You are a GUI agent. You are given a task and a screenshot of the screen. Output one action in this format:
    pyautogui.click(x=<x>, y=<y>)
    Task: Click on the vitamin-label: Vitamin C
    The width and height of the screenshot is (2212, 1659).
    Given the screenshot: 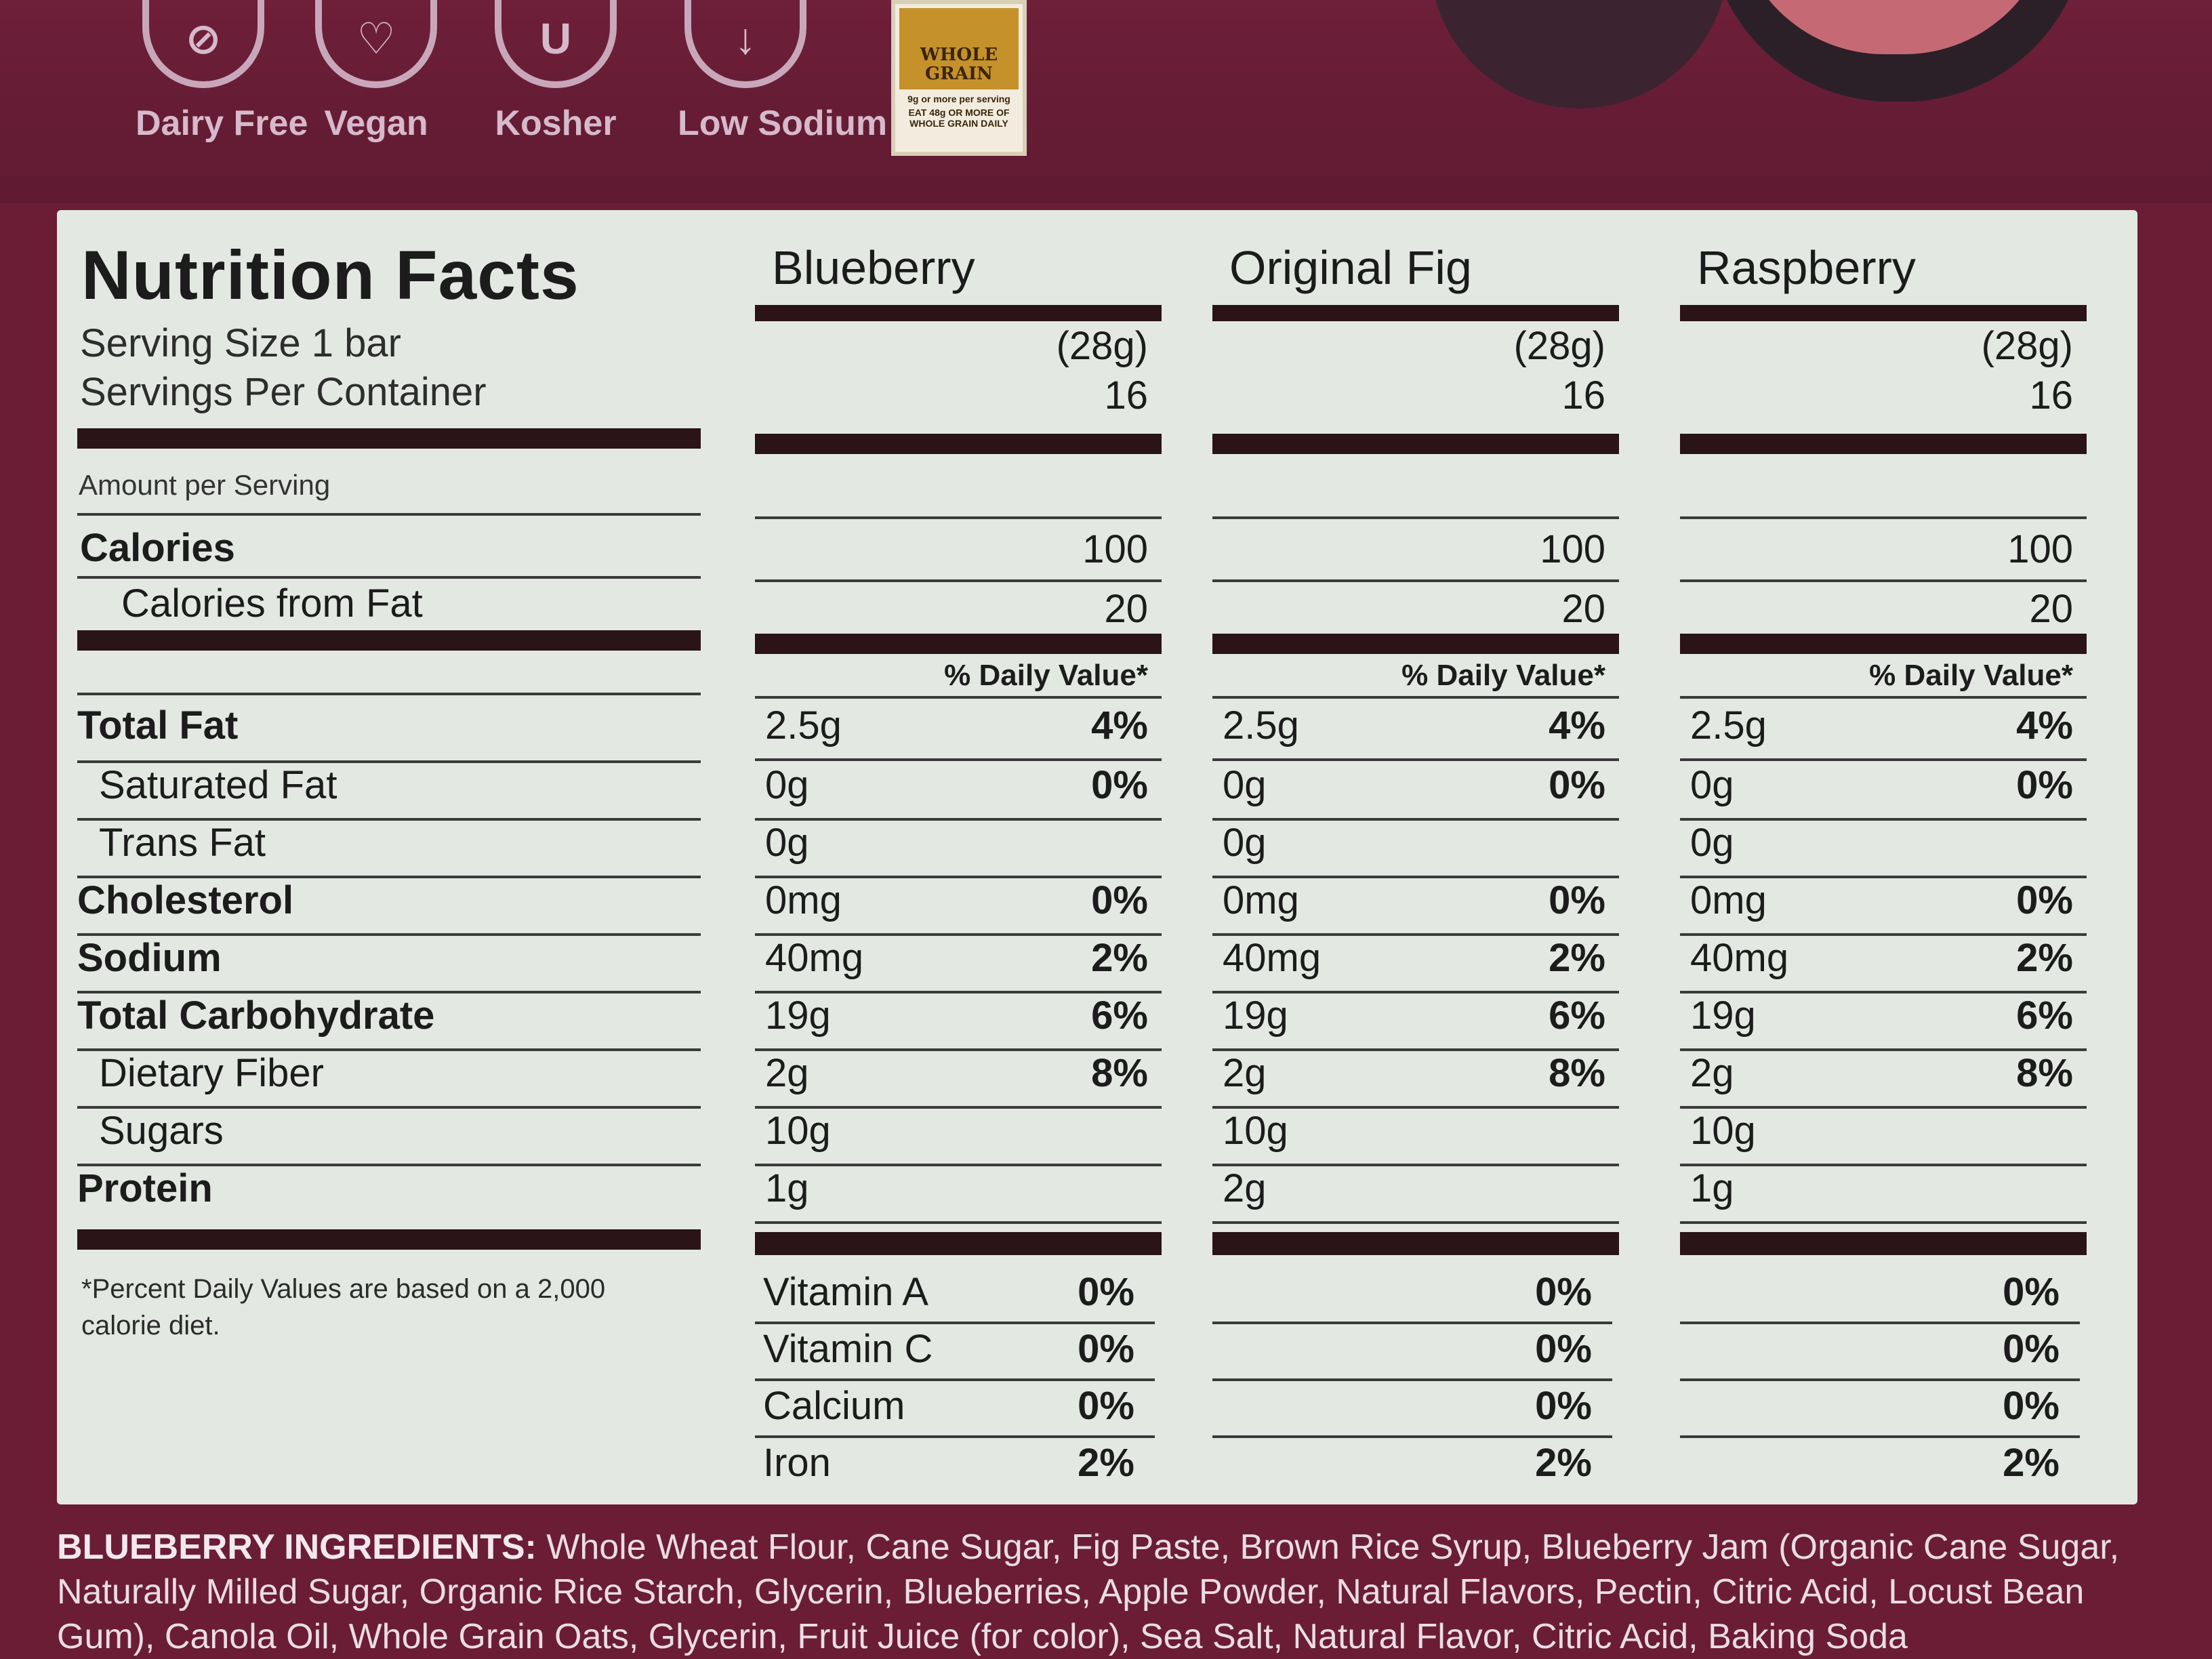 What is the action you would take?
    pyautogui.click(x=848, y=1349)
    